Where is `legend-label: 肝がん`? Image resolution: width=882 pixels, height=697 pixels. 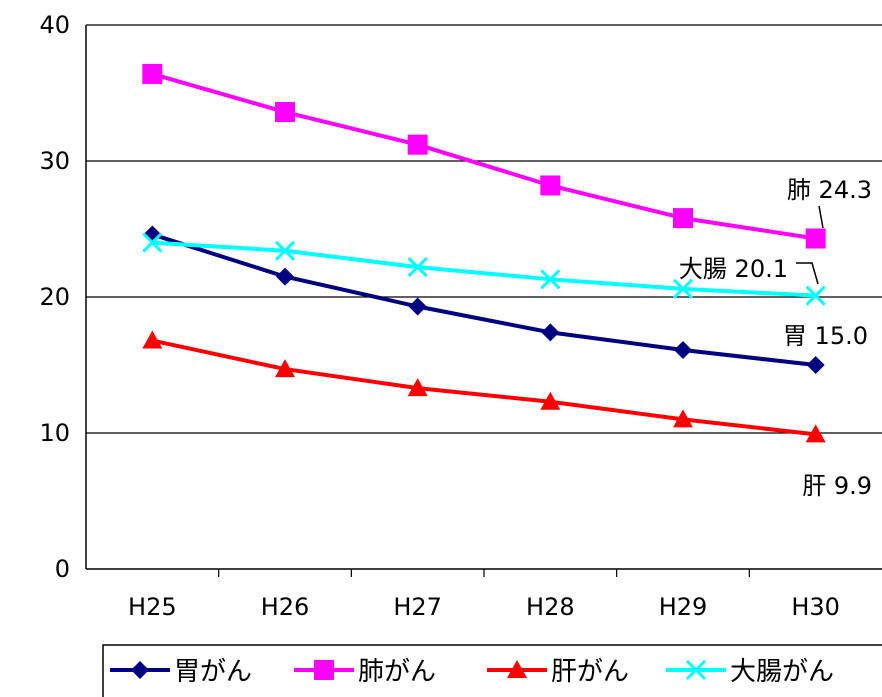 legend-label: 肝がん is located at coordinates (590, 672).